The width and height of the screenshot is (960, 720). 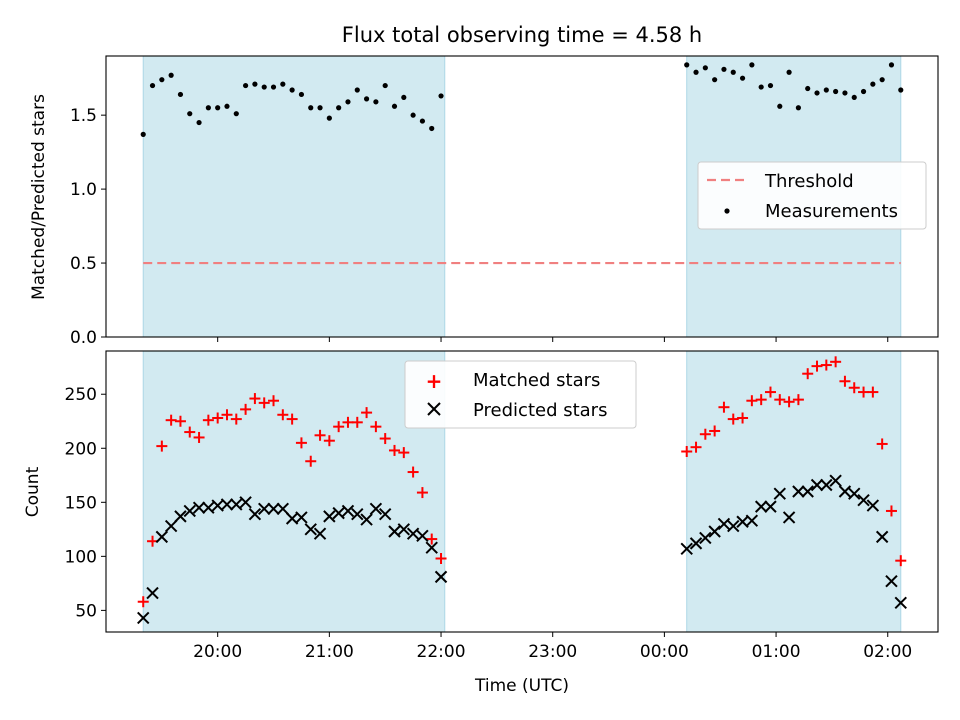 What do you see at coordinates (441, 652) in the screenshot?
I see `x-tick-label: 22:00` at bounding box center [441, 652].